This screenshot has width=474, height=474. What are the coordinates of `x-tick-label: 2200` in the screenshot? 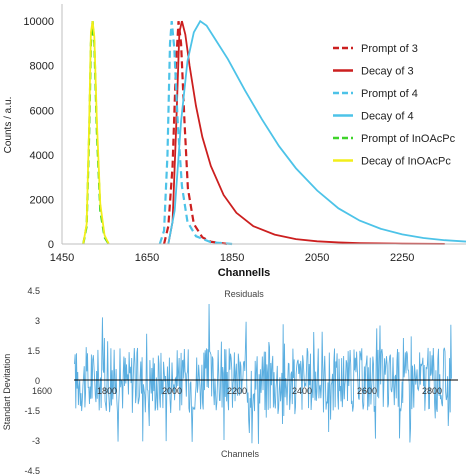 It's located at (237, 391).